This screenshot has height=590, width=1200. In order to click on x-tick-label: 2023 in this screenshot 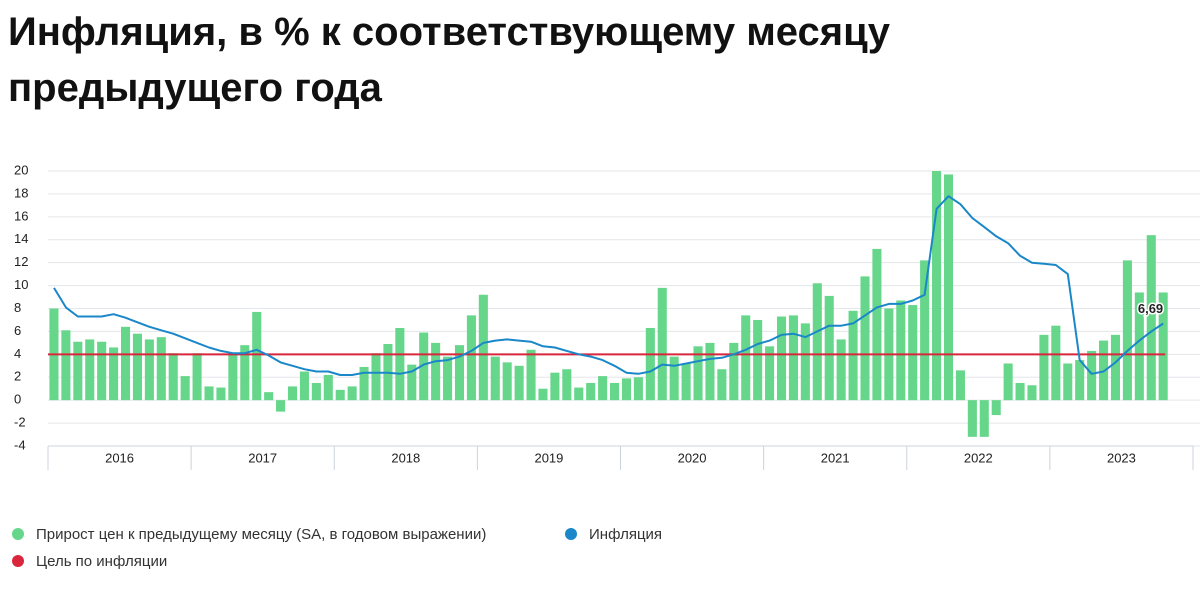, I will do `click(1121, 457)`.